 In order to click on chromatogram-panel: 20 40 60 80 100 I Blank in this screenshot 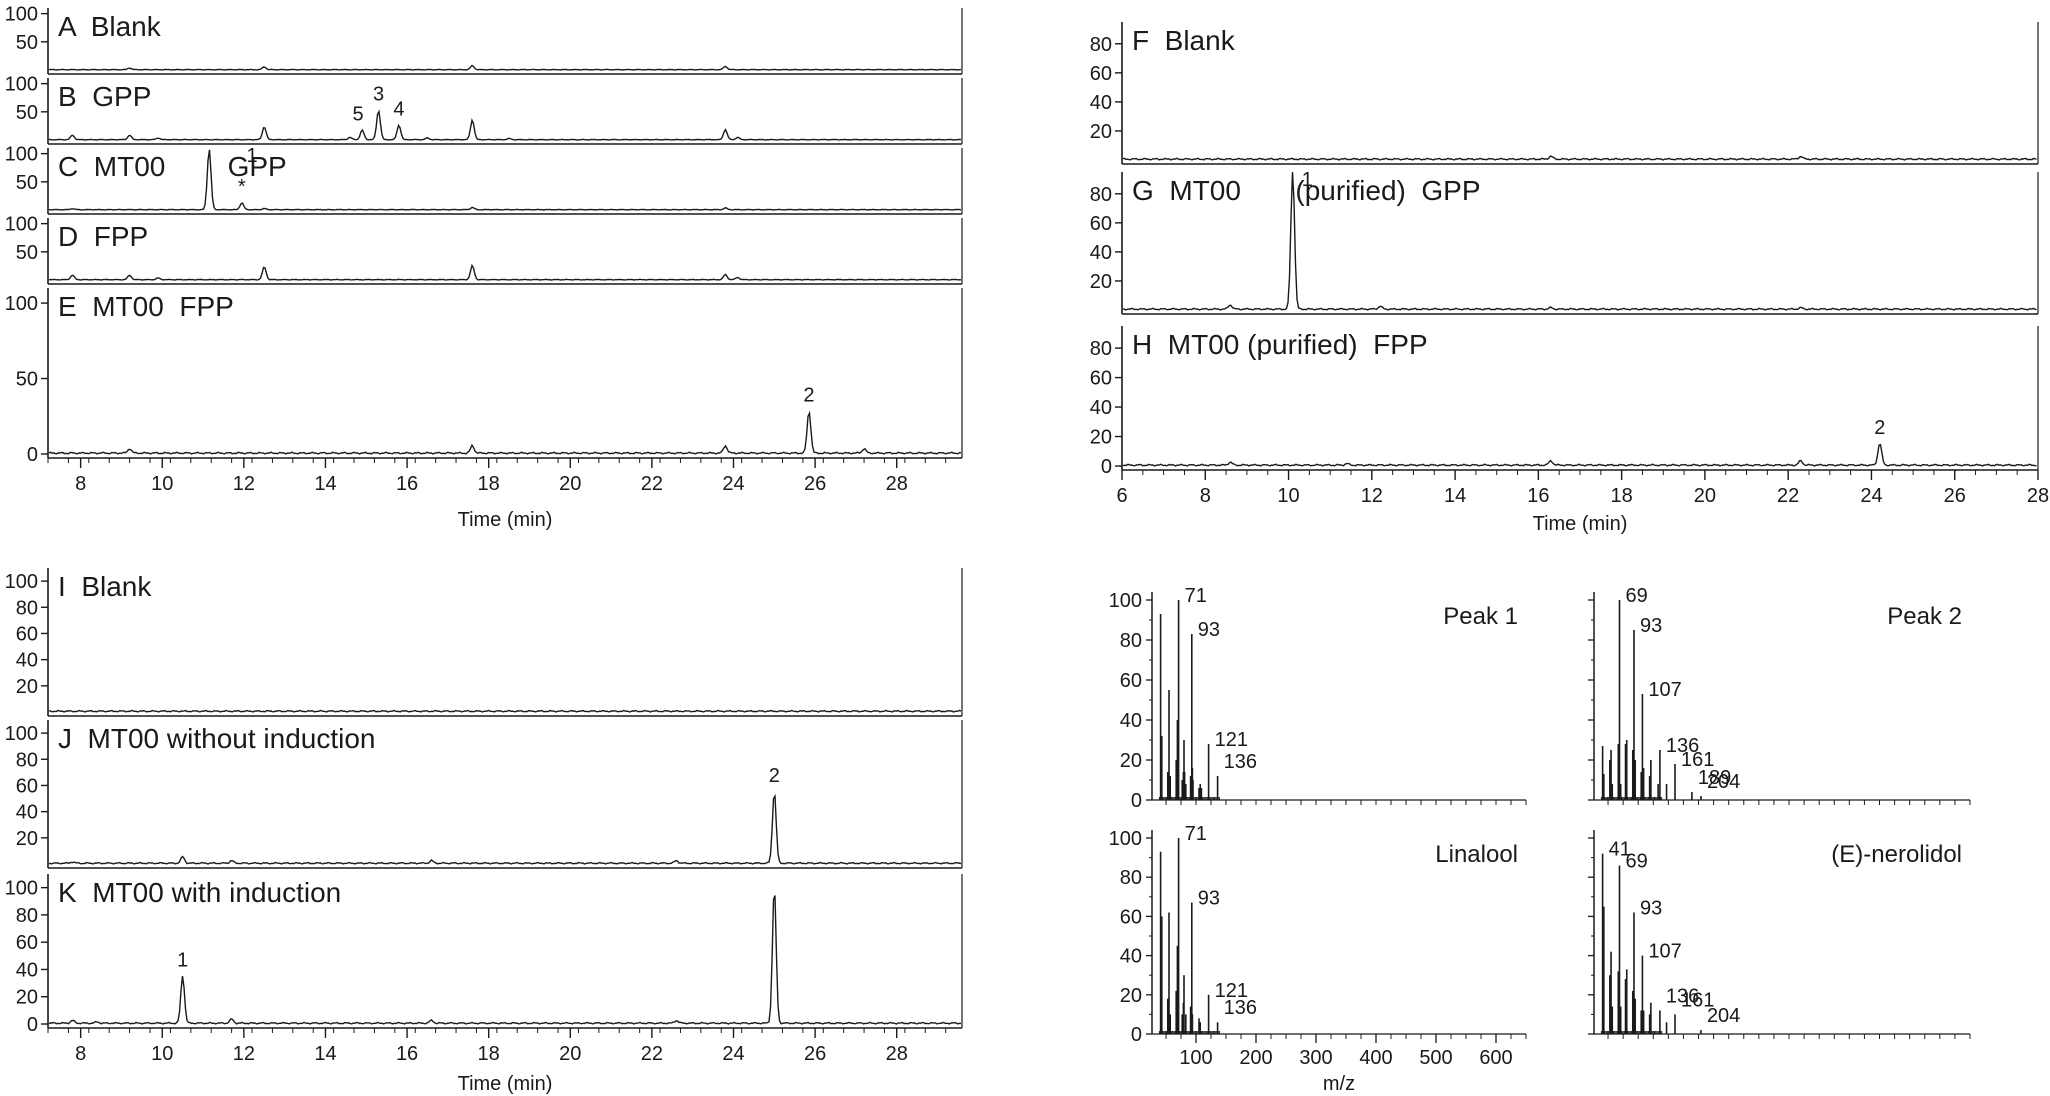, I will do `click(484, 642)`.